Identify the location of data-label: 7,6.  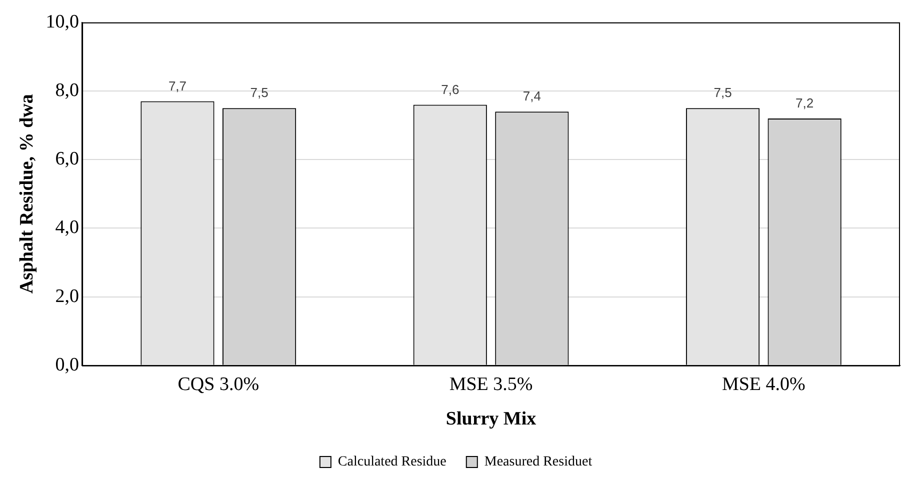
(450, 89).